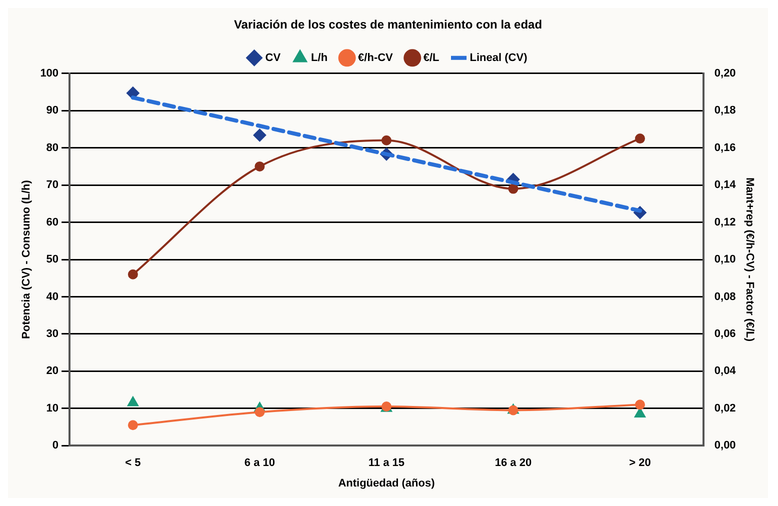 The width and height of the screenshot is (778, 506). I want to click on y-axis-title: Potencia (CV) - Consumo (L/h), so click(26, 259).